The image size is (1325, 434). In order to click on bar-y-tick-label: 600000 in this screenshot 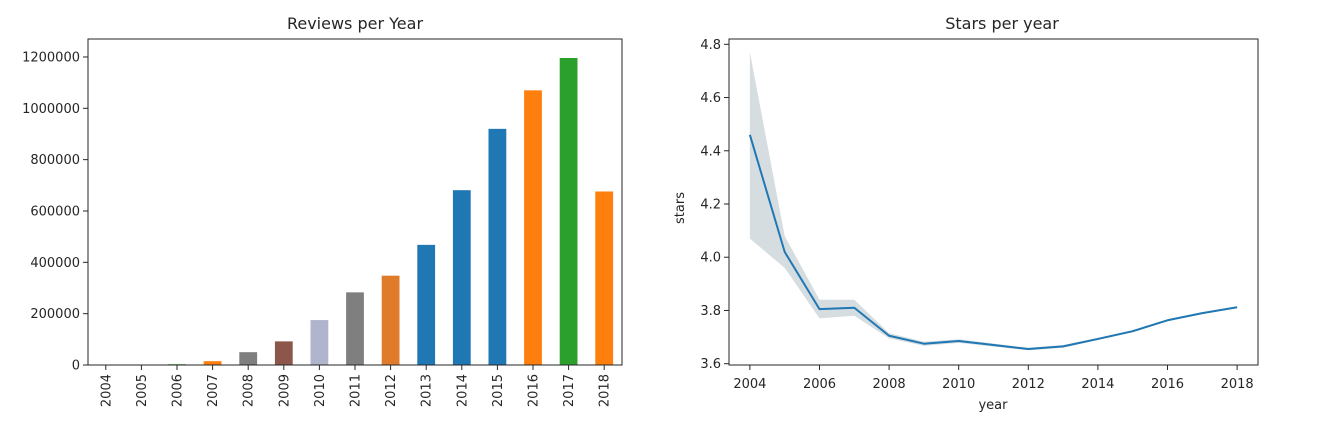, I will do `click(55, 211)`.